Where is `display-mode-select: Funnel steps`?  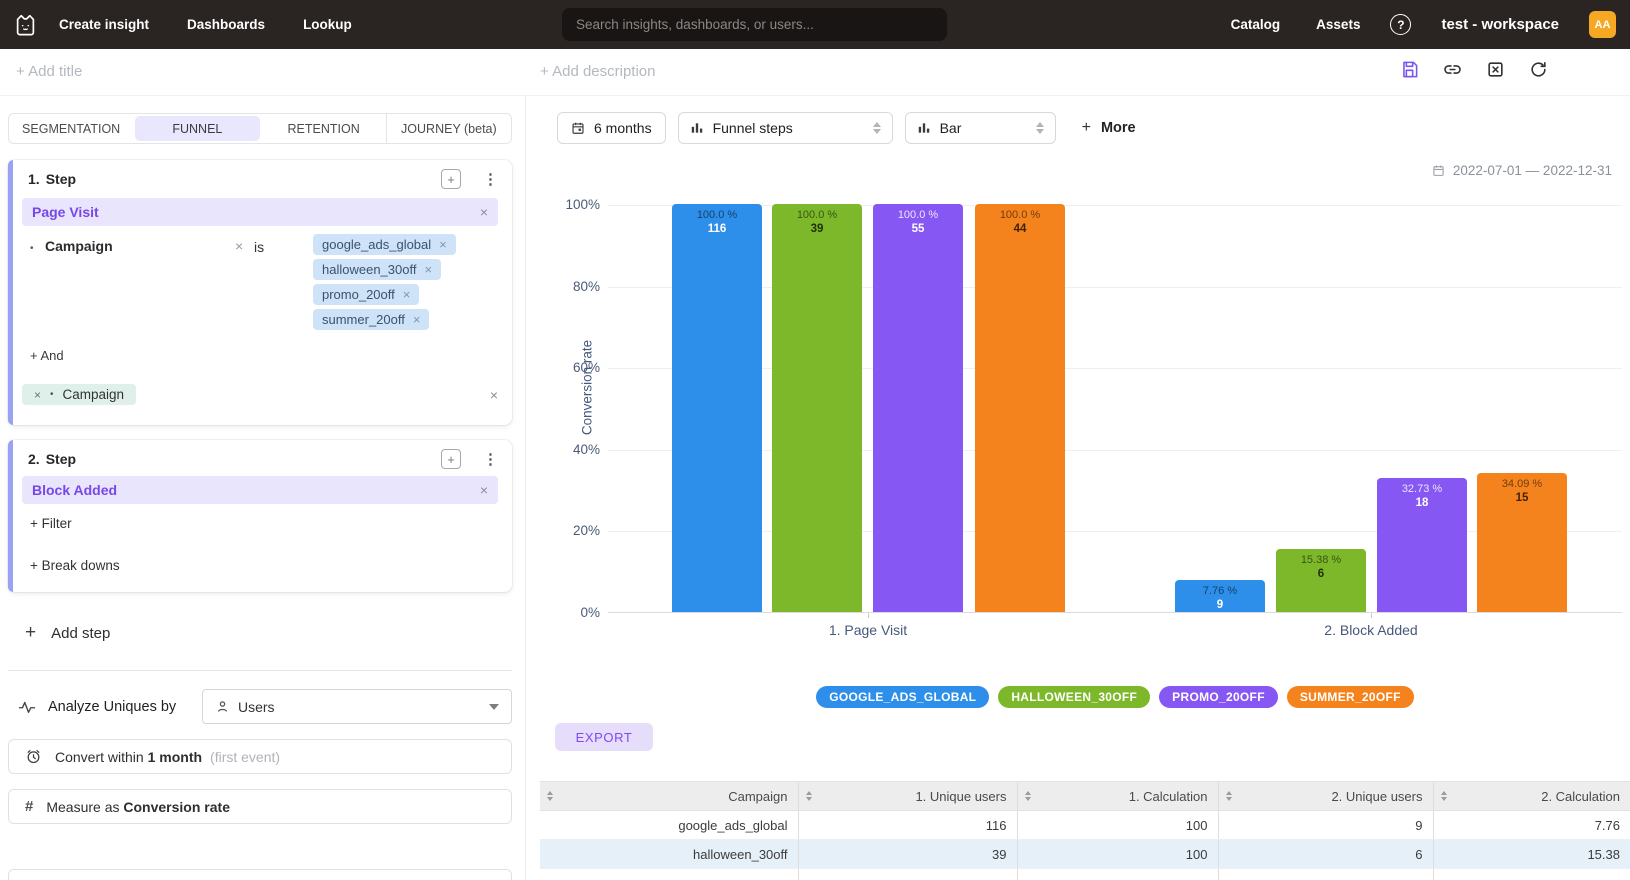
display-mode-select: Funnel steps is located at coordinates (785, 128).